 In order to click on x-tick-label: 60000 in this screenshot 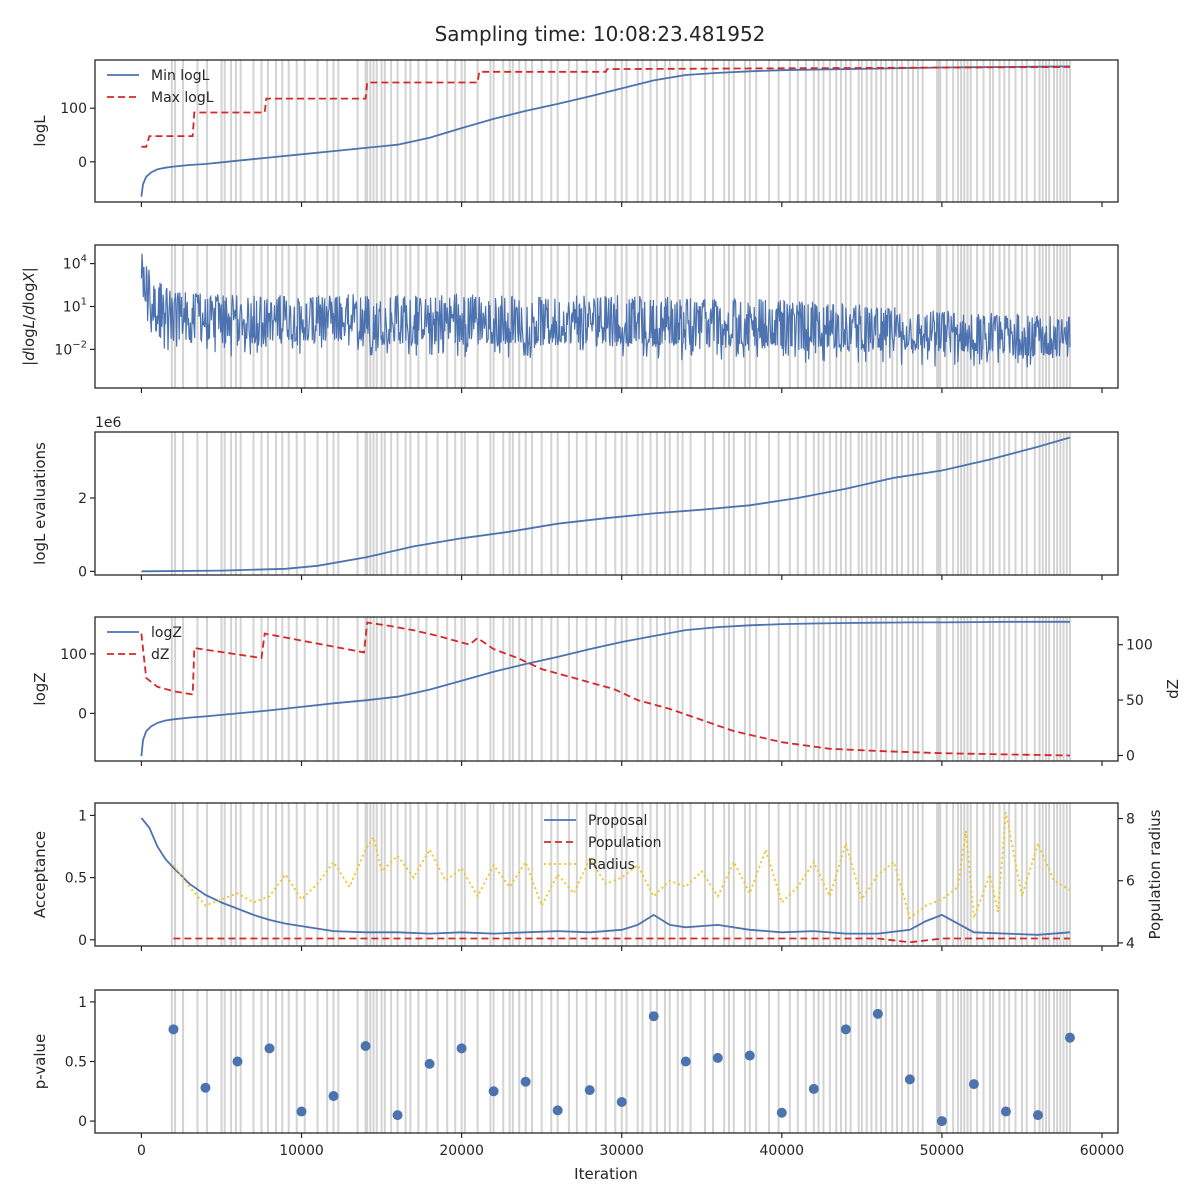, I will do `click(1102, 1151)`.